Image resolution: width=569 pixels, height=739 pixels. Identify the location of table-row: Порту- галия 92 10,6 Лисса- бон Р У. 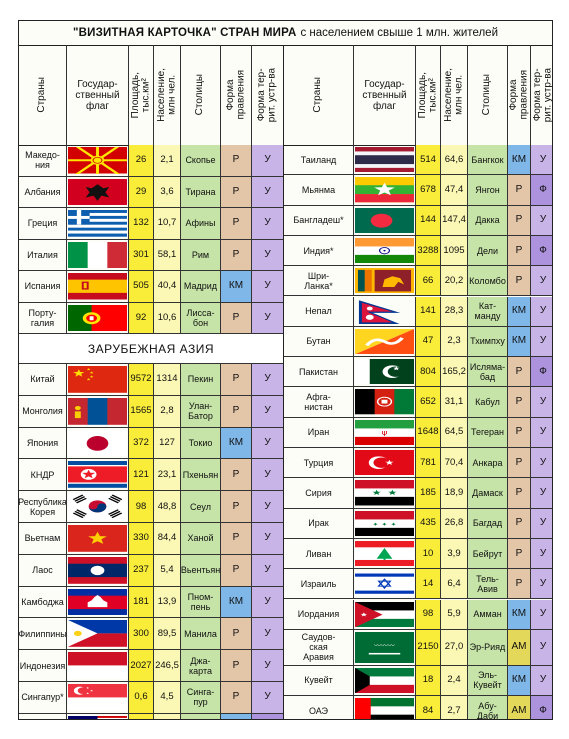
(151, 318).